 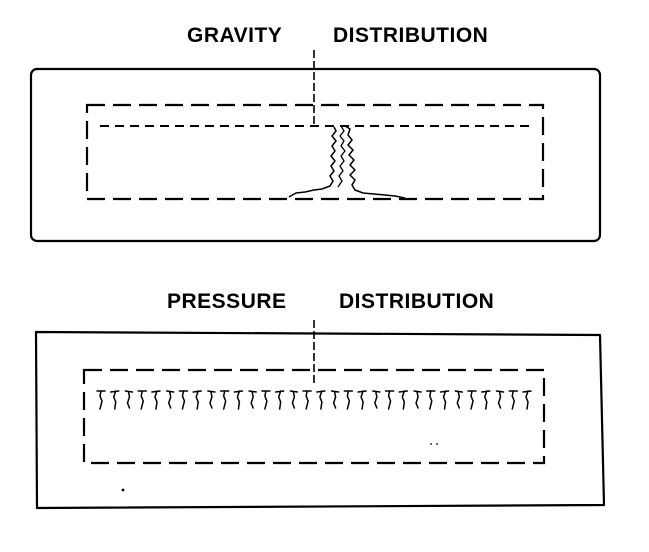 What do you see at coordinates (314, 400) in the screenshot?
I see `pressure-jet-row` at bounding box center [314, 400].